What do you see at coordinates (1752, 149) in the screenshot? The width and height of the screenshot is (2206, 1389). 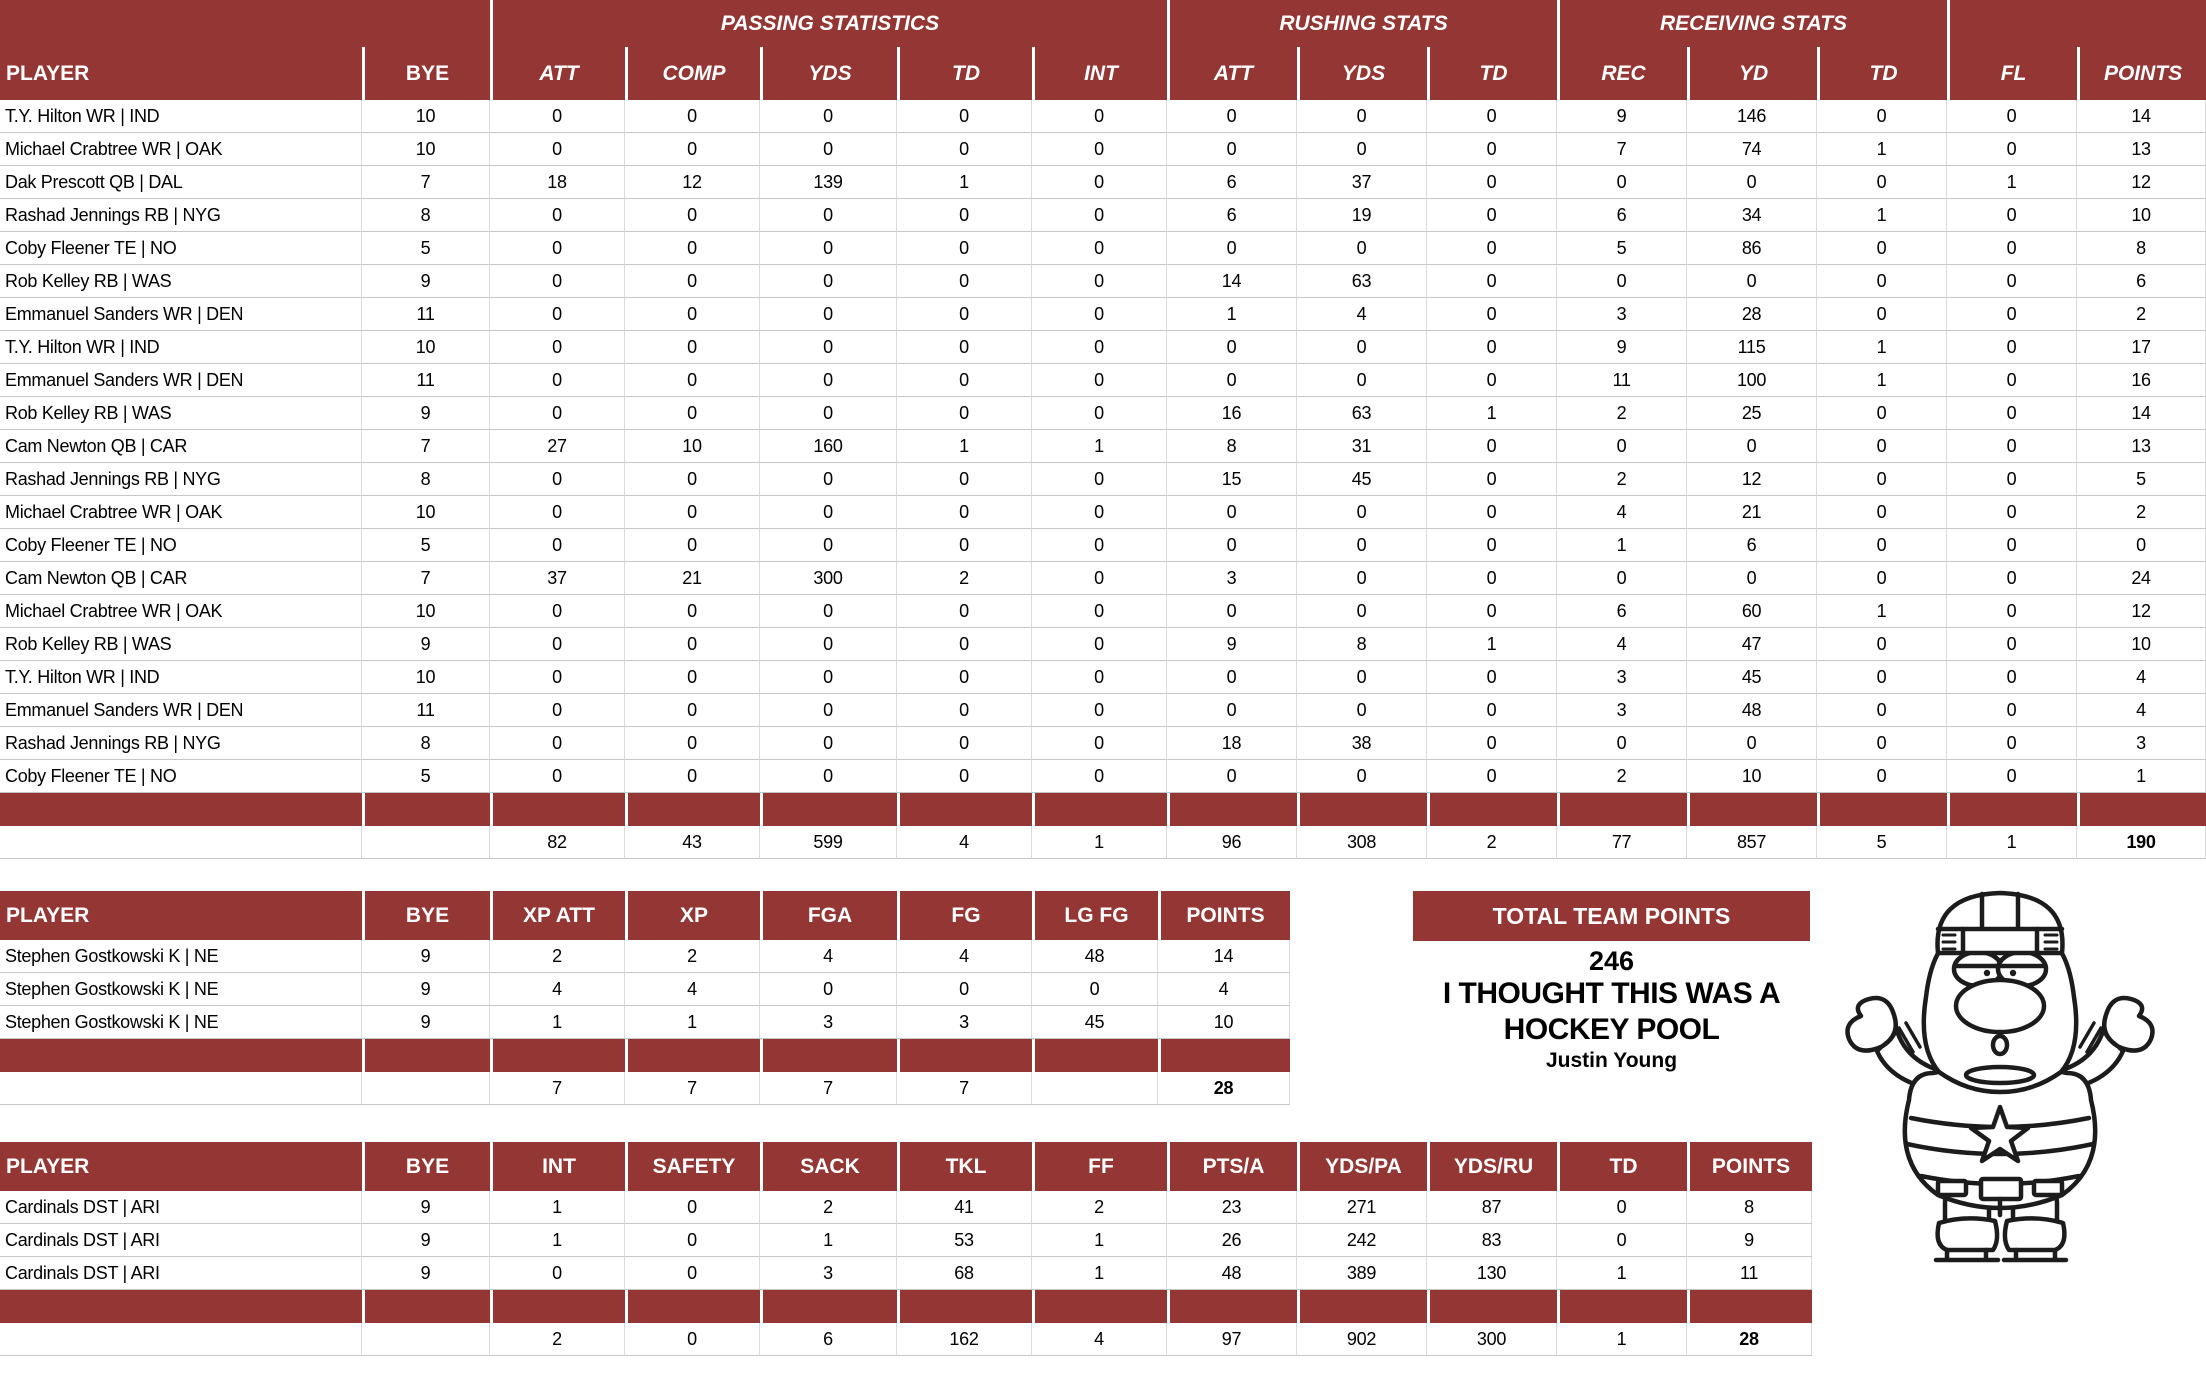 I see `stat-cell: 74` at bounding box center [1752, 149].